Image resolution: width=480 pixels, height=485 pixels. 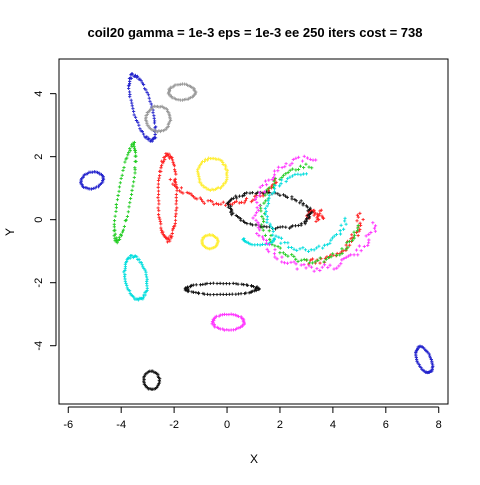 What do you see at coordinates (386, 425) in the screenshot?
I see `x-tick-label: 6` at bounding box center [386, 425].